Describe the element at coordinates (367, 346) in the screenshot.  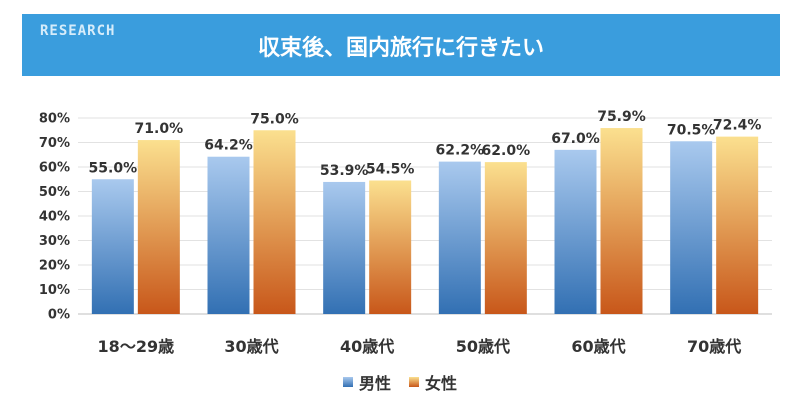
I see `x-category-label: 40歳代` at that location.